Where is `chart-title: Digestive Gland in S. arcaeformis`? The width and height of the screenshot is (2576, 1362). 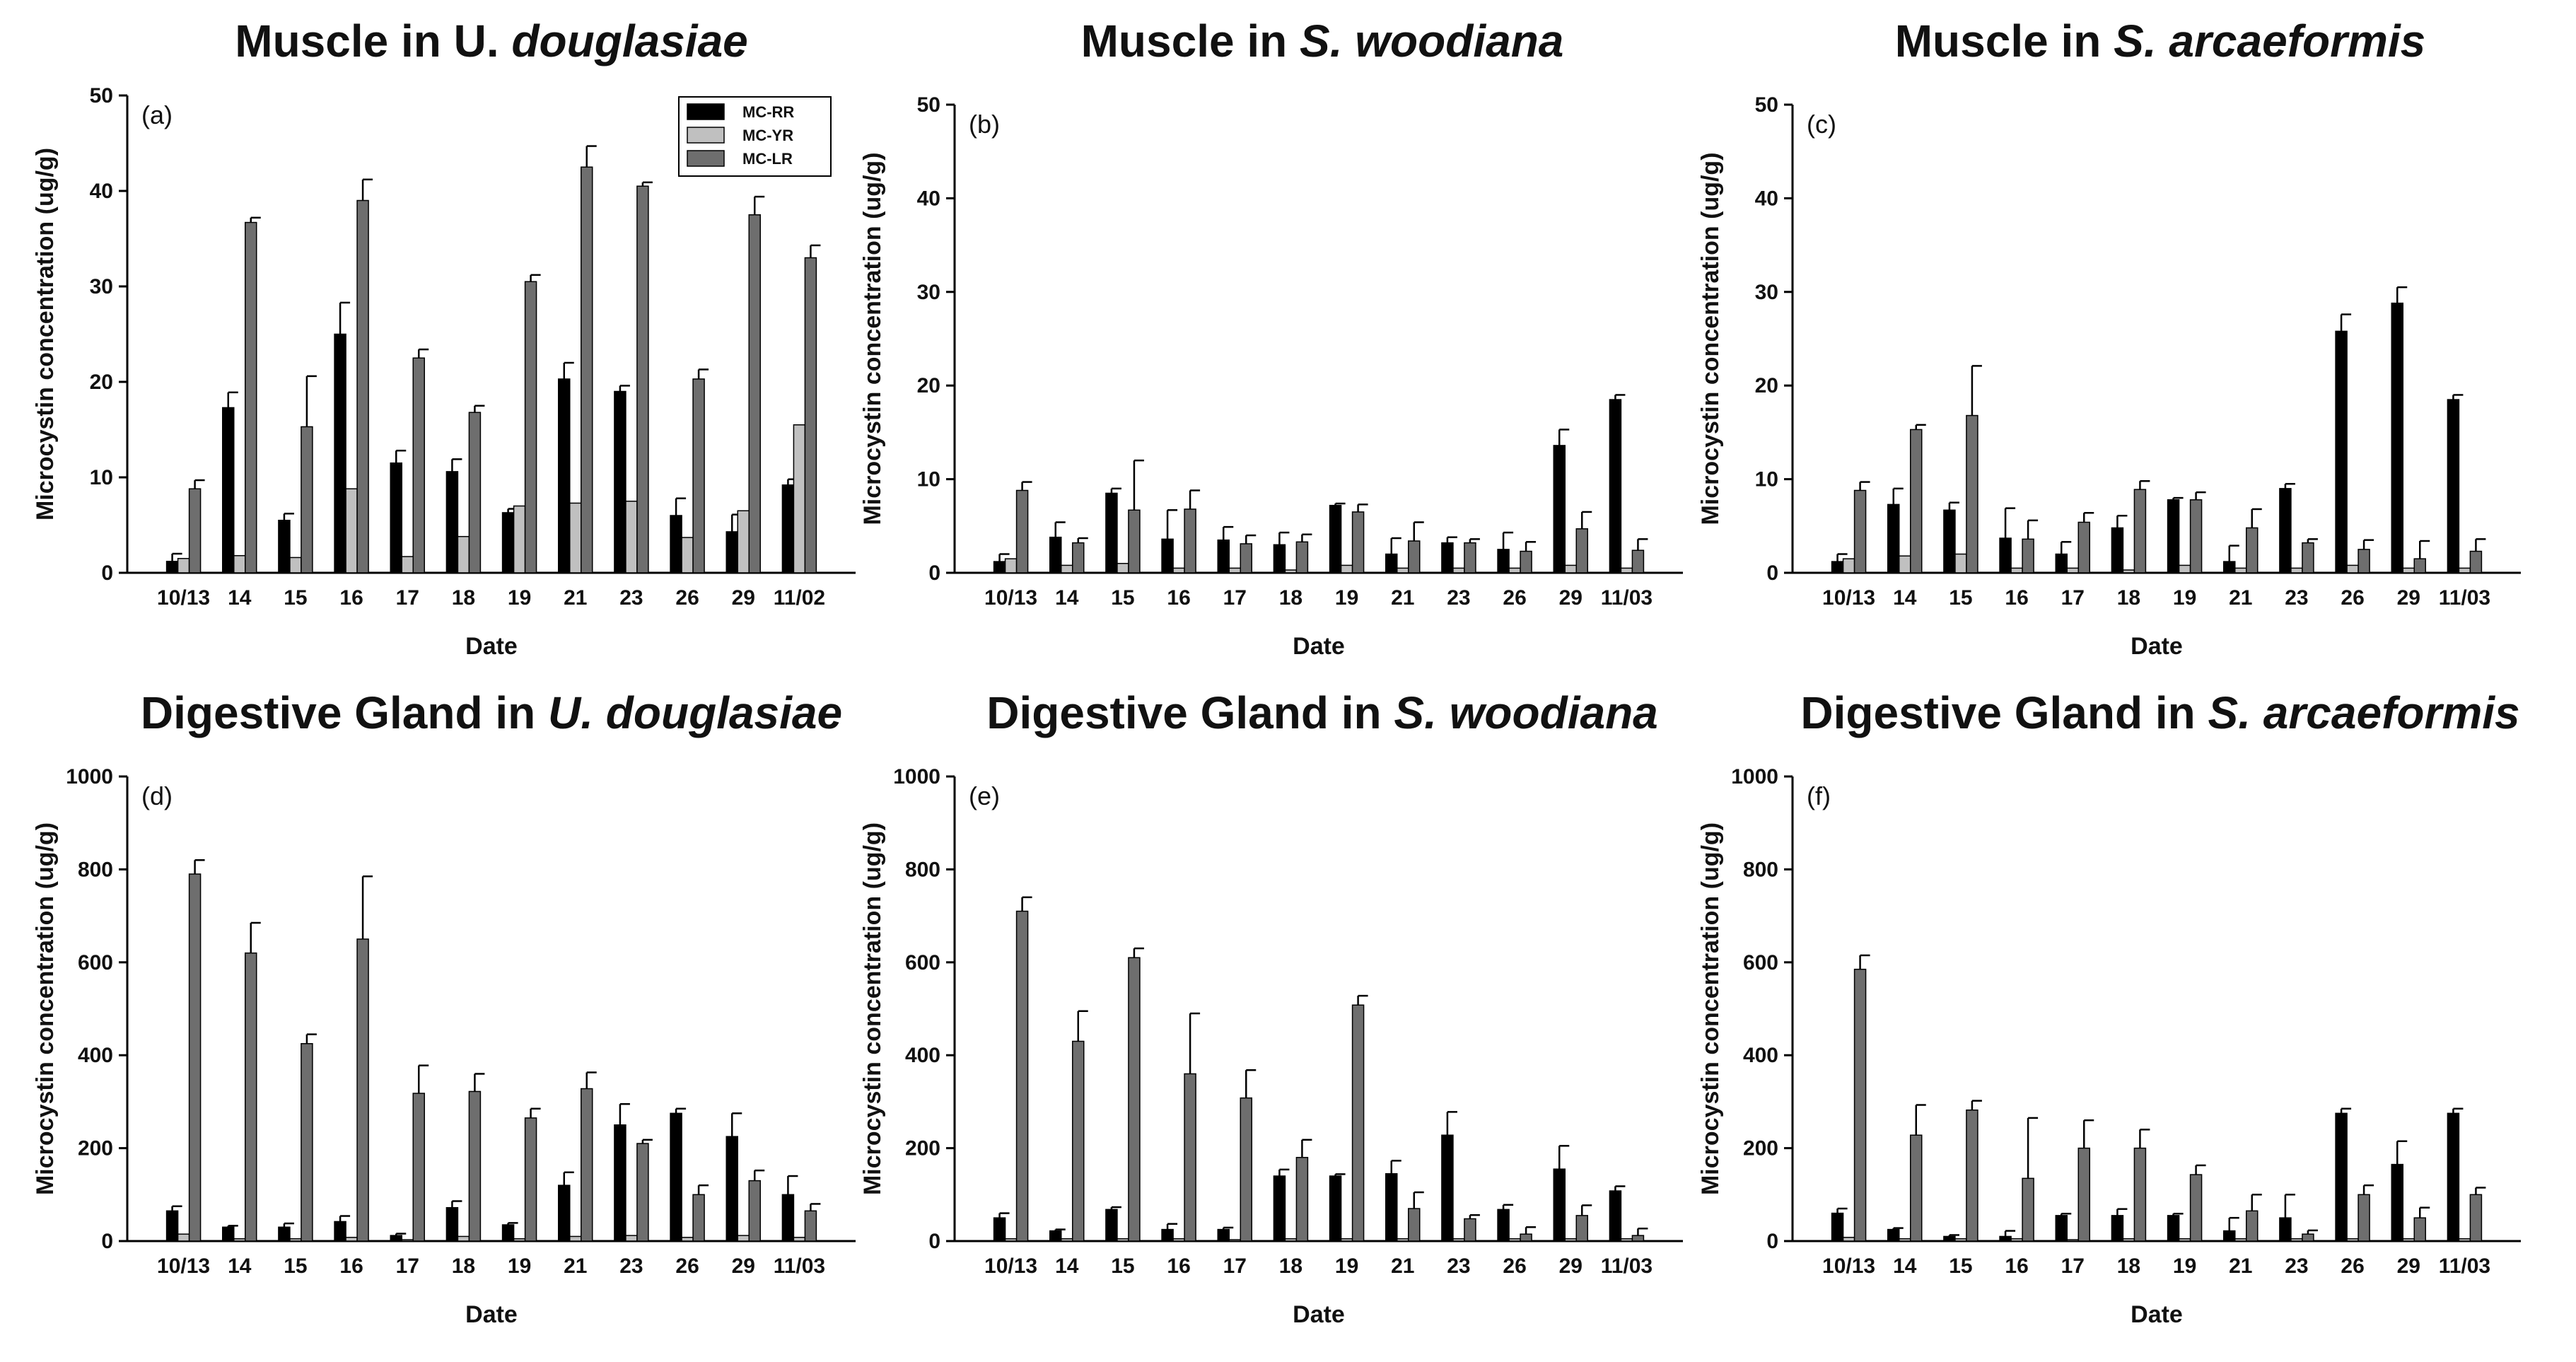
chart-title: Digestive Gland in S. arcaeformis is located at coordinates (2159, 712).